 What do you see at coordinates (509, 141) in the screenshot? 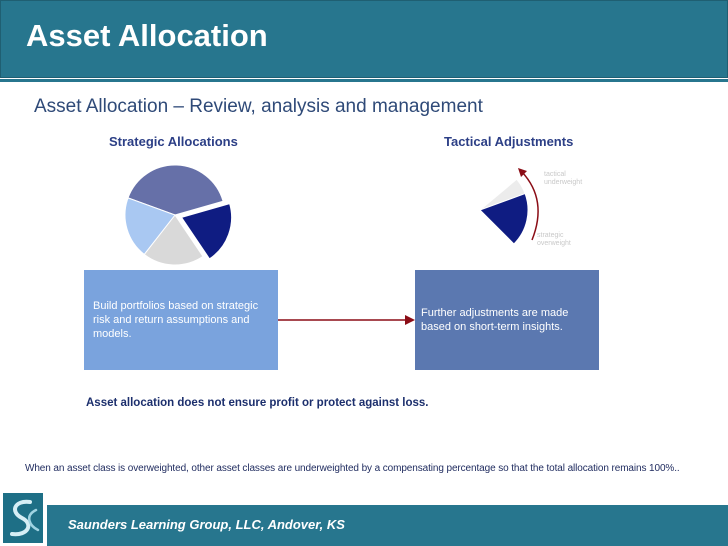
I see `tactical-heading: Tactical Adjustments` at bounding box center [509, 141].